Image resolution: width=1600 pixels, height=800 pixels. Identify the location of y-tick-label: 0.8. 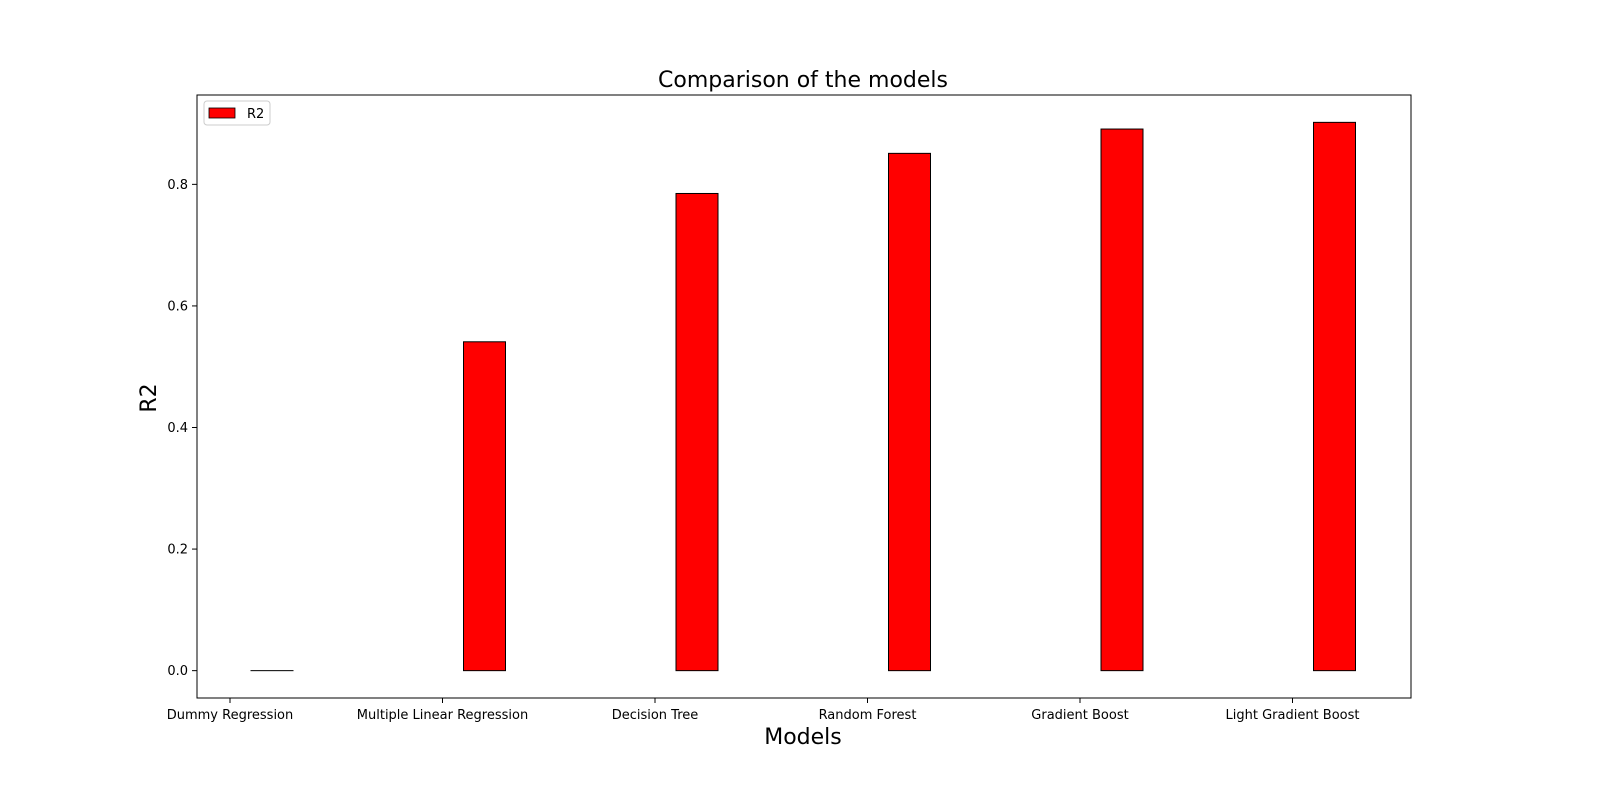
(177, 185).